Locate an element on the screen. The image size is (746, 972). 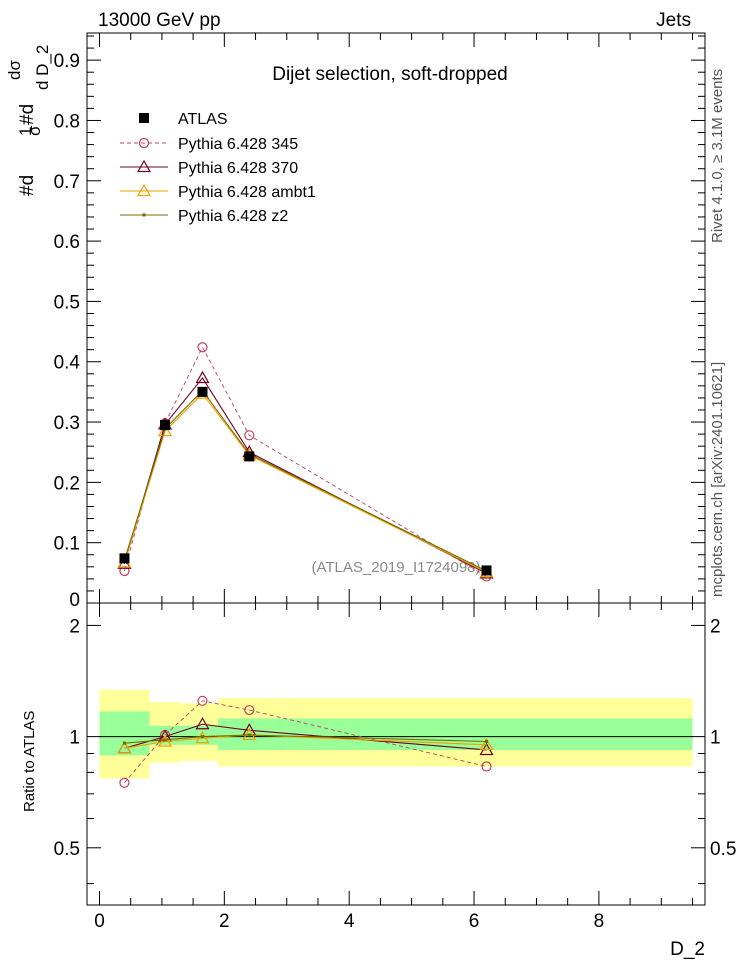
legend-label-ambt1: Pythia 6.428 ambt1 is located at coordinates (247, 192).